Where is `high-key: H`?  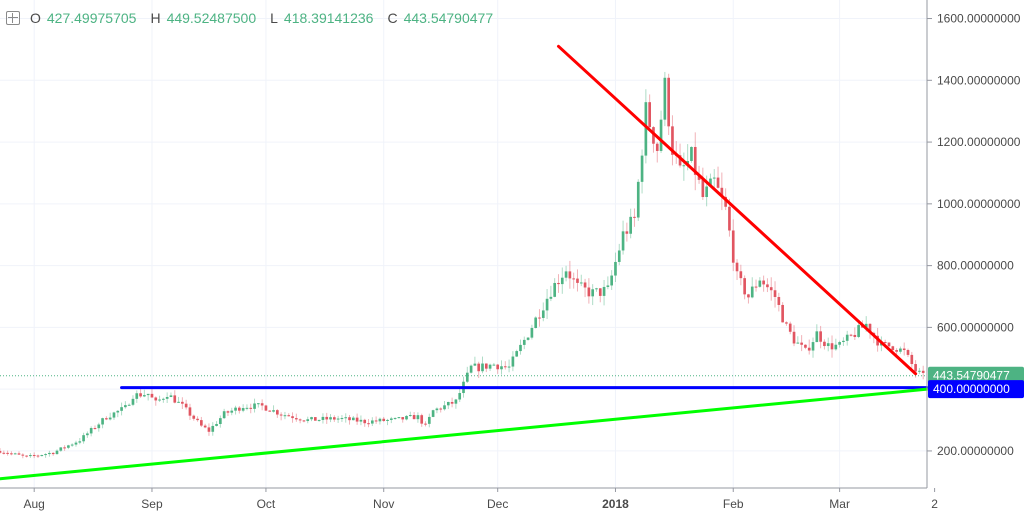
high-key: H is located at coordinates (155, 18).